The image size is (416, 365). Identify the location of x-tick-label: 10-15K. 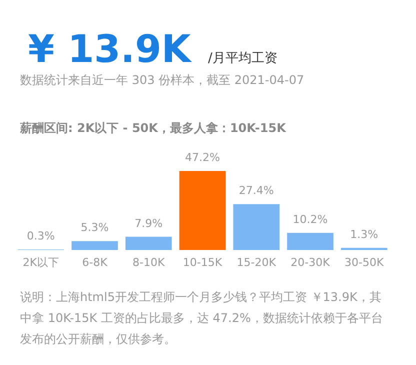
(202, 262).